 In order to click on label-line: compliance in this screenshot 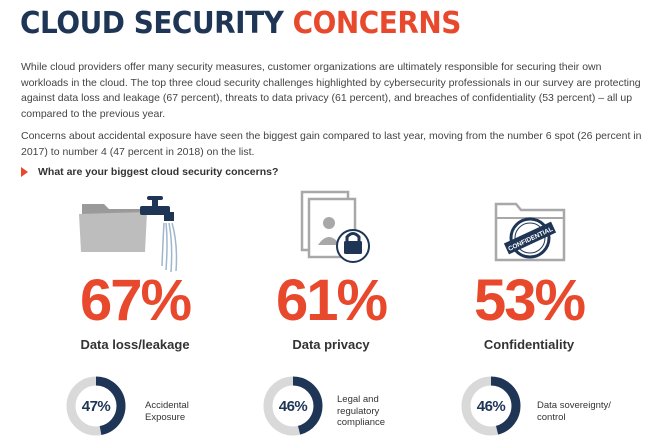, I will do `click(361, 422)`.